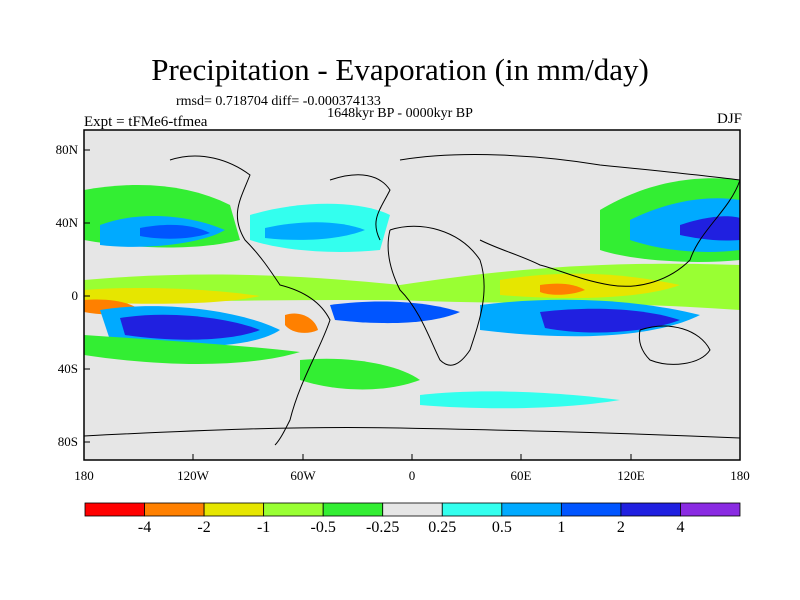 Image resolution: width=800 pixels, height=600 pixels. What do you see at coordinates (66, 149) in the screenshot?
I see `ytick-80n: 80N` at bounding box center [66, 149].